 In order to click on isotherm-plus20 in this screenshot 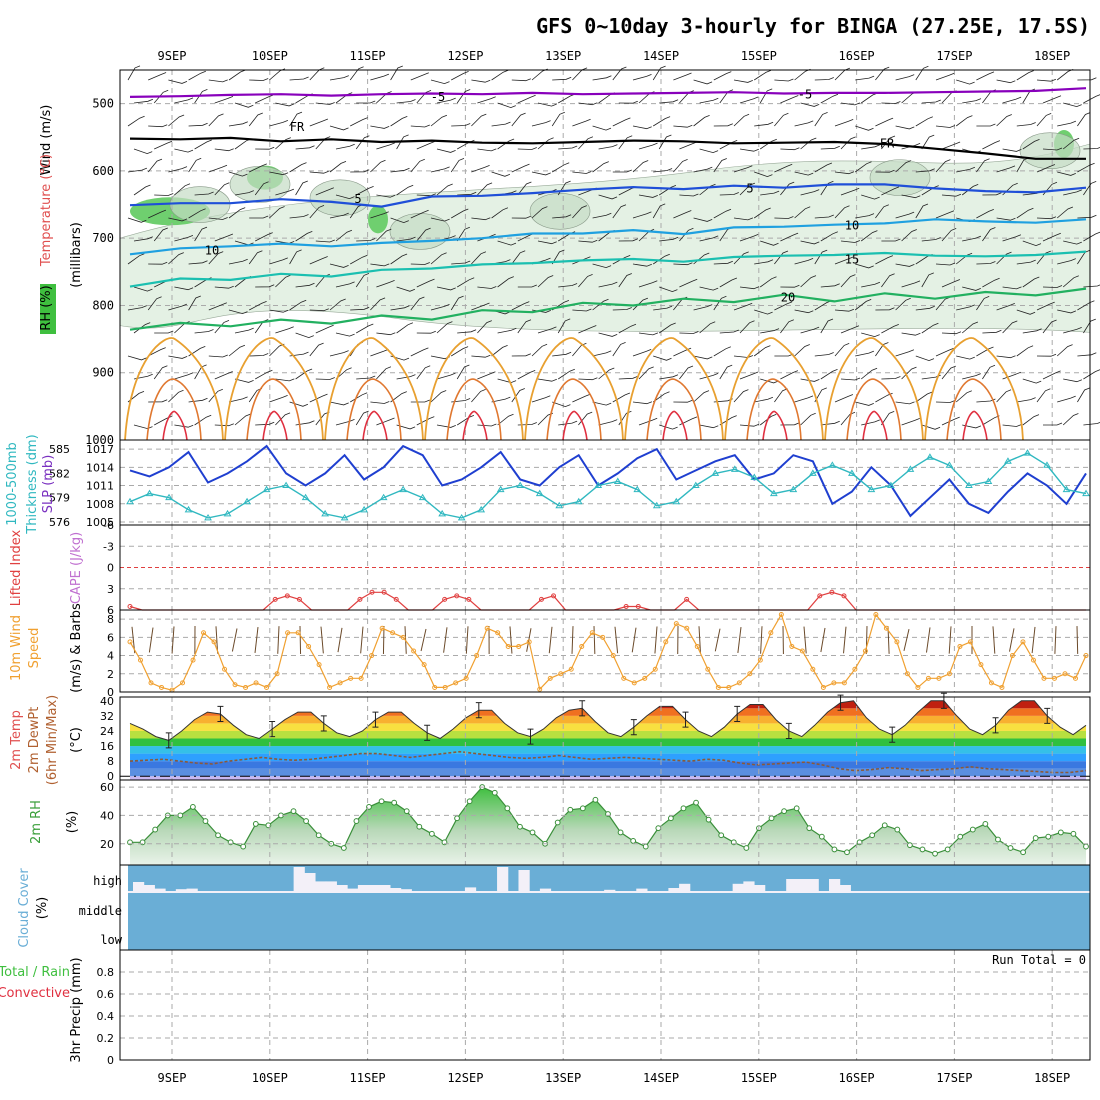, I will do `click(608, 309)`.